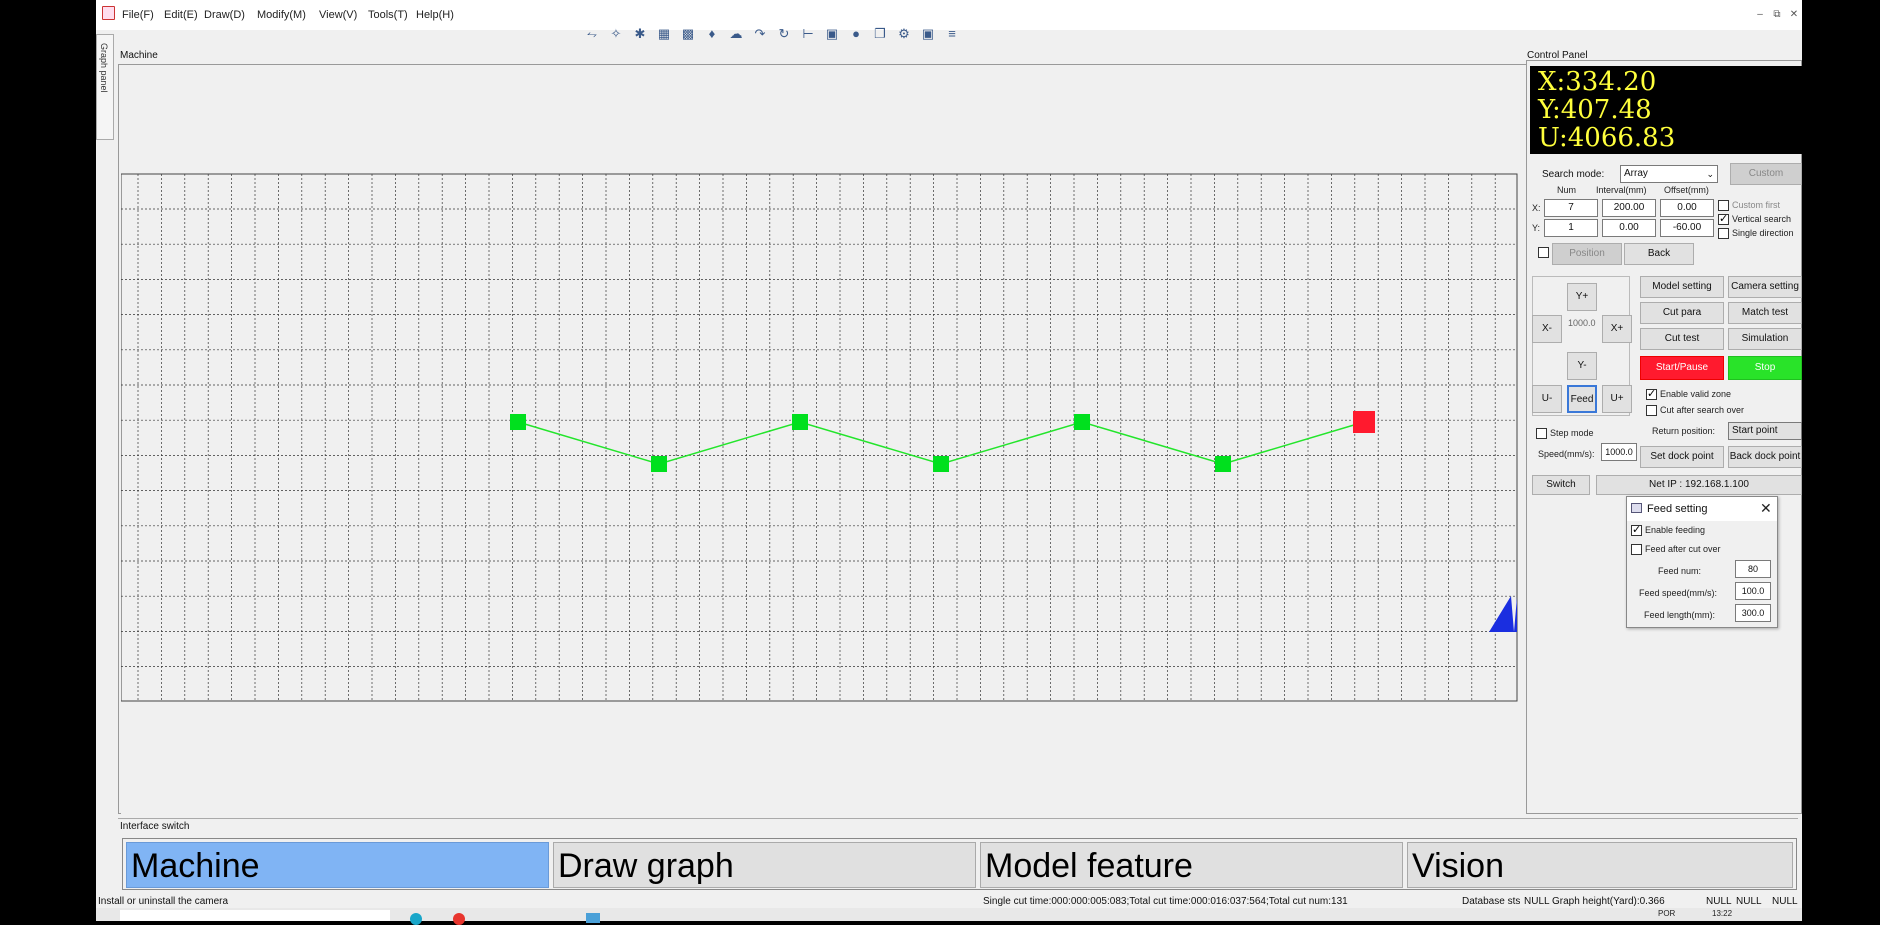  I want to click on app-taskbar-icon, so click(593, 918).